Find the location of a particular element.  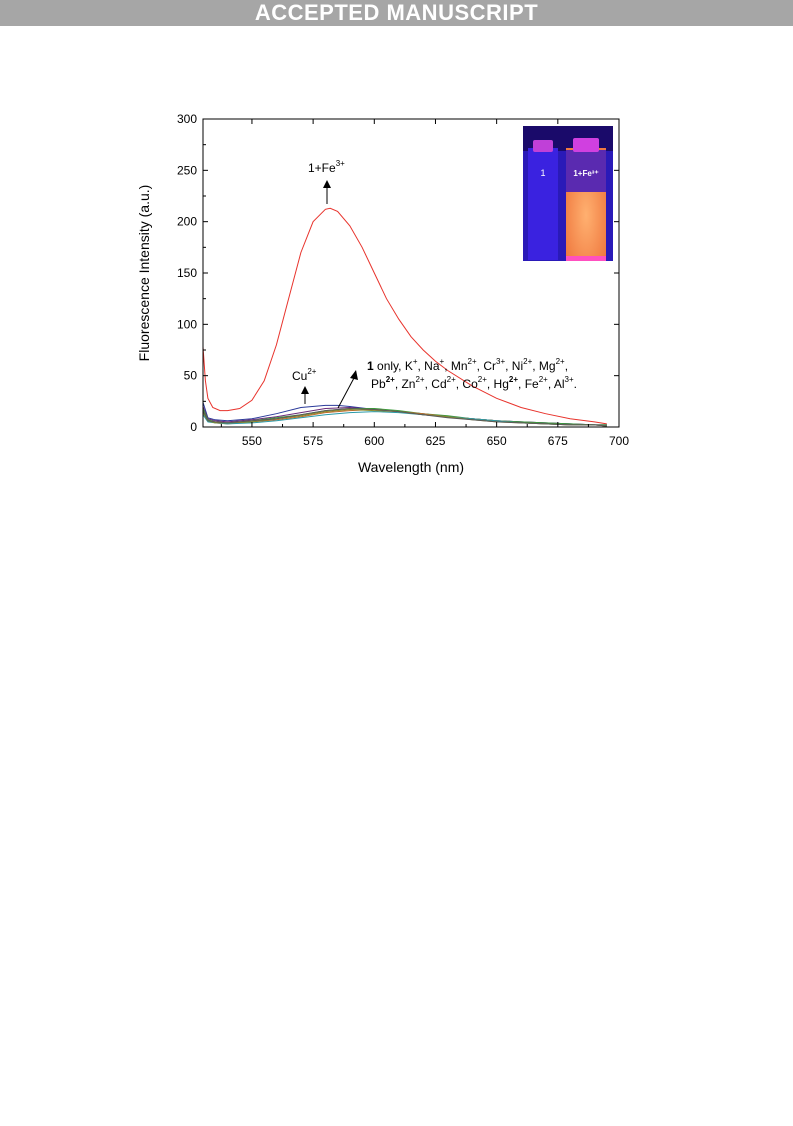

svg-text: 1+Fe3+ is located at coordinates (326, 167).